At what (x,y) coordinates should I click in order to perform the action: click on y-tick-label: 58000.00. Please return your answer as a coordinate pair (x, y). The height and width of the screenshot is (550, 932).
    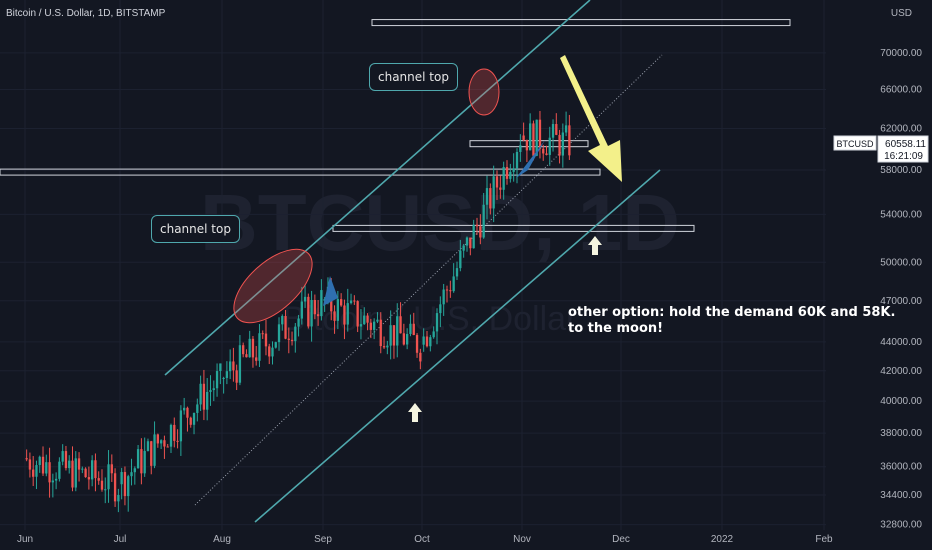
    Looking at the image, I should click on (901, 170).